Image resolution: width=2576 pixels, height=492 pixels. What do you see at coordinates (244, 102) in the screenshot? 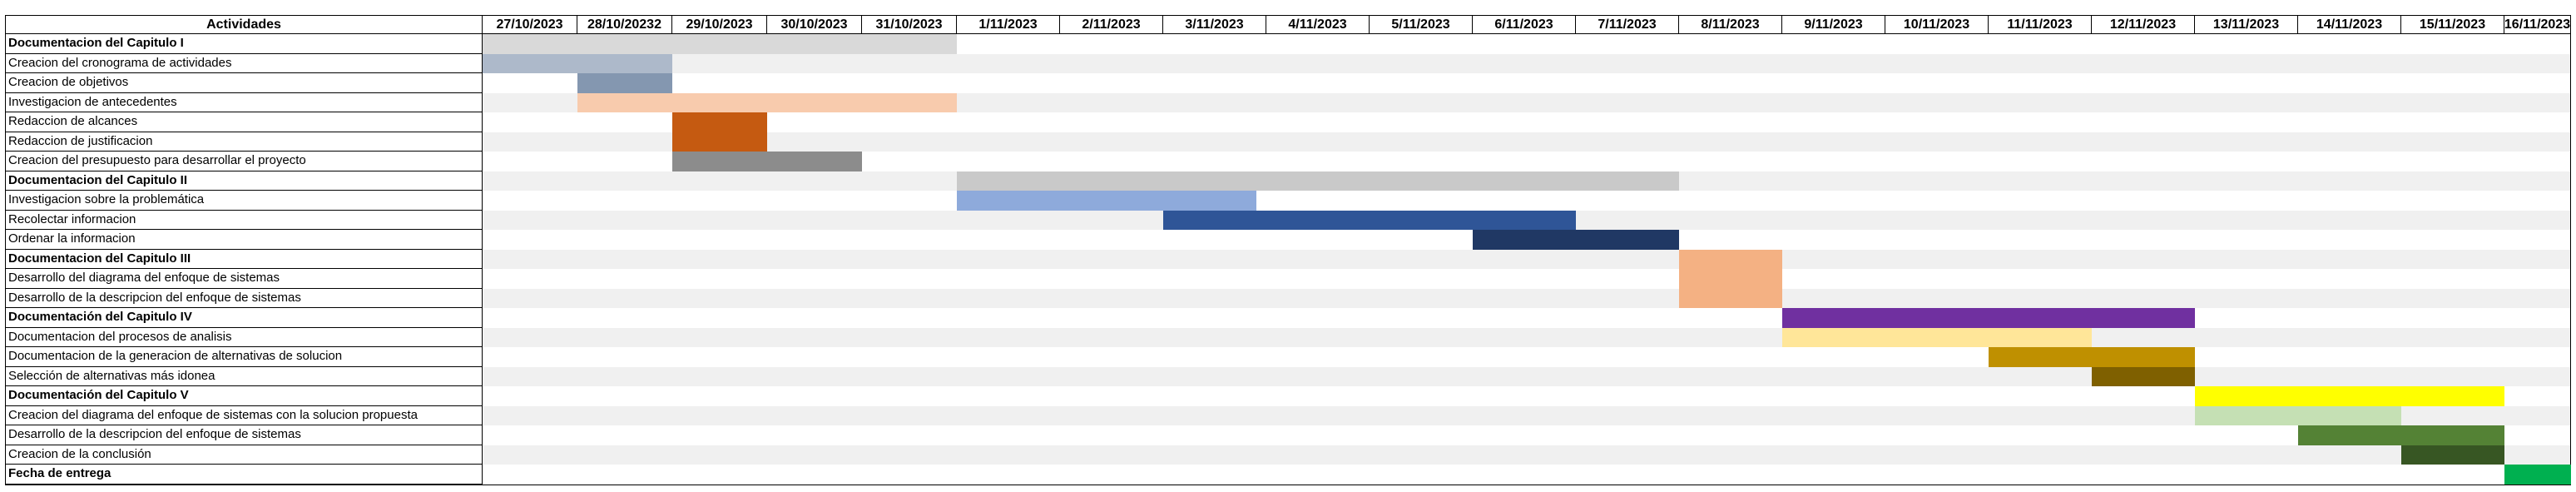
I see `activity-label: Investigacion de antecedentes` at bounding box center [244, 102].